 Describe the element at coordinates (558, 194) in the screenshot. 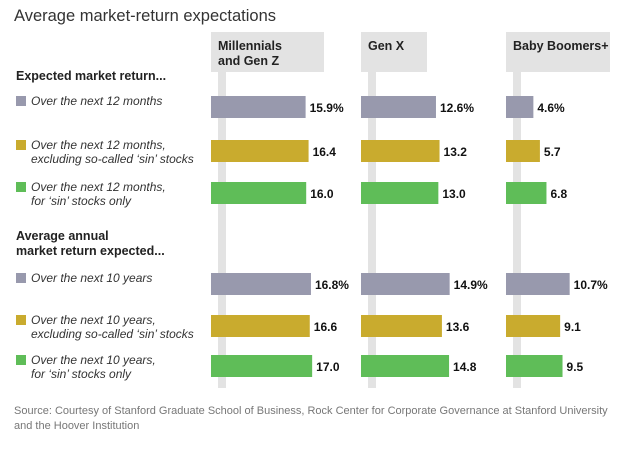

I see `bar-value-label: 6.8` at that location.